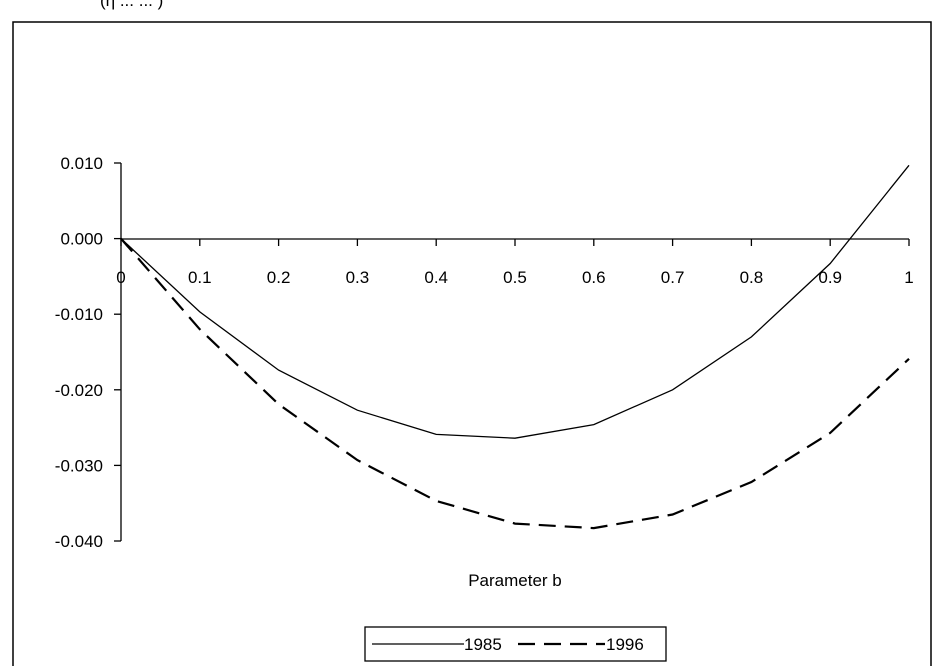  What do you see at coordinates (515, 580) in the screenshot?
I see `x-axis-label: Parameter b` at bounding box center [515, 580].